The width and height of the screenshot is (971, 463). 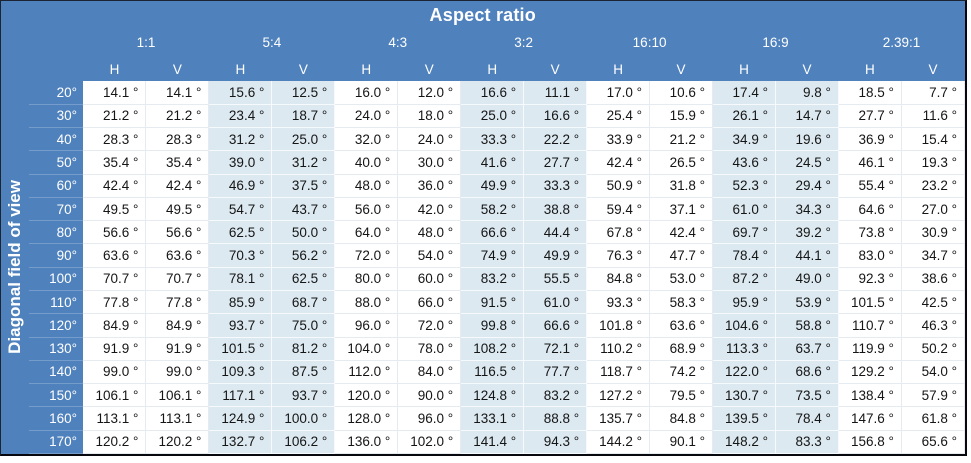 I want to click on value-cell: 129.2 °, so click(x=870, y=372).